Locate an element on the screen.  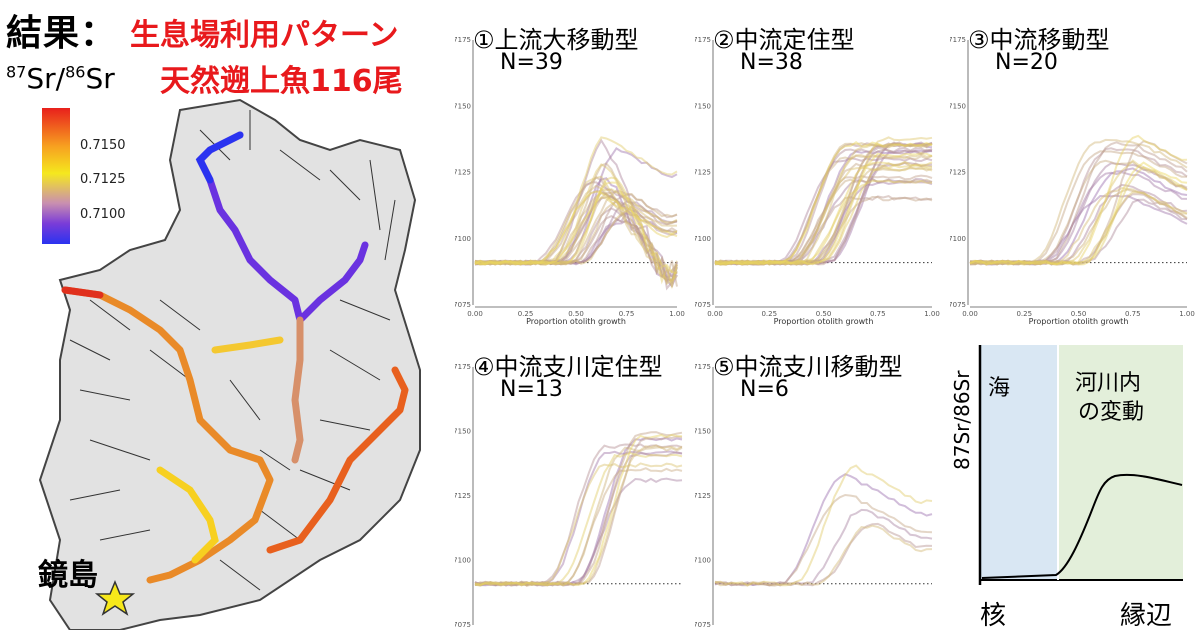
river-upper-head is located at coordinates (219, 157).